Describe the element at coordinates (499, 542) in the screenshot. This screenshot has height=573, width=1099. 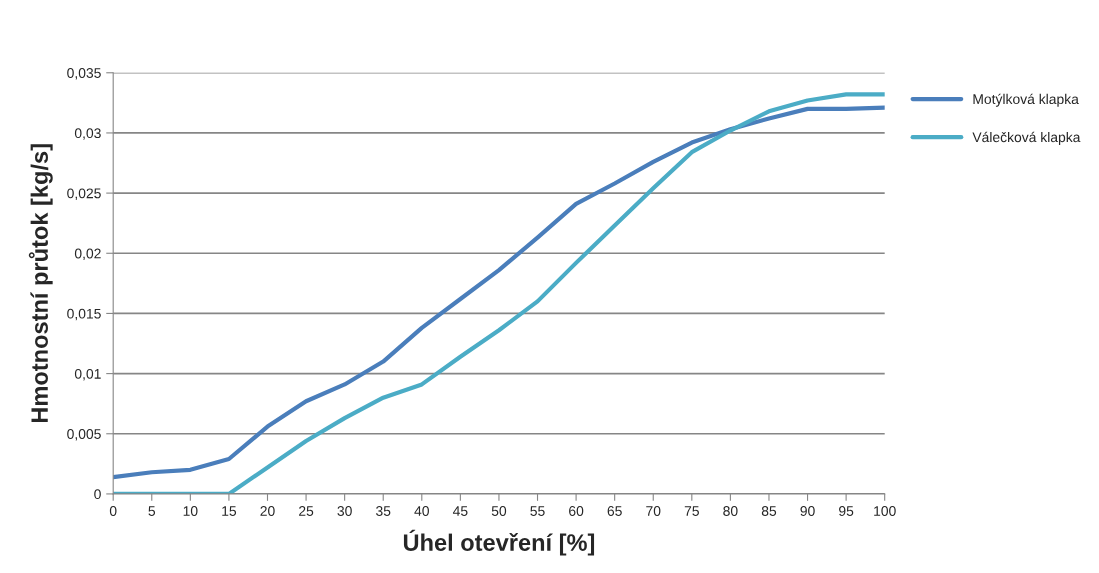
I see `x-axis-title: Úhel otevření [%]` at that location.